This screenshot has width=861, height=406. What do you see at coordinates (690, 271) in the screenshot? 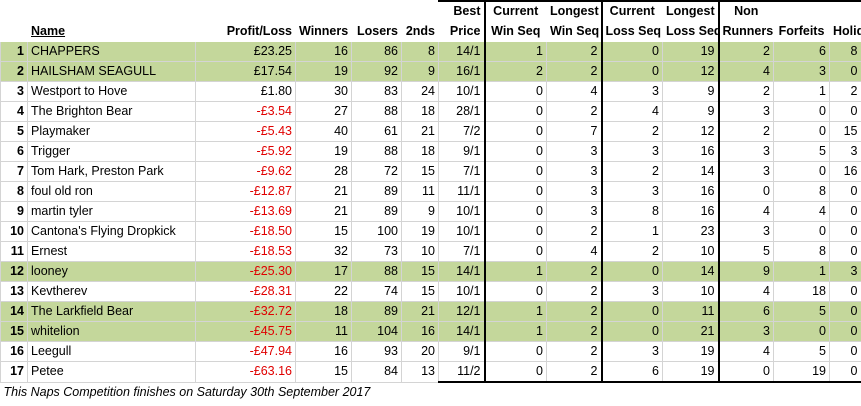
I see `cell-longest-loss-seq: 14` at bounding box center [690, 271].